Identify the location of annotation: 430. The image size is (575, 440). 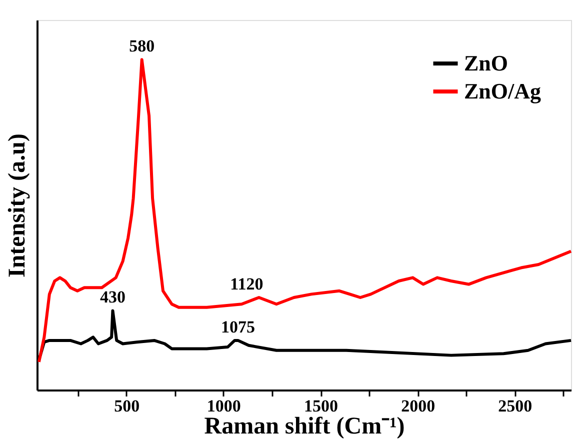
(113, 297).